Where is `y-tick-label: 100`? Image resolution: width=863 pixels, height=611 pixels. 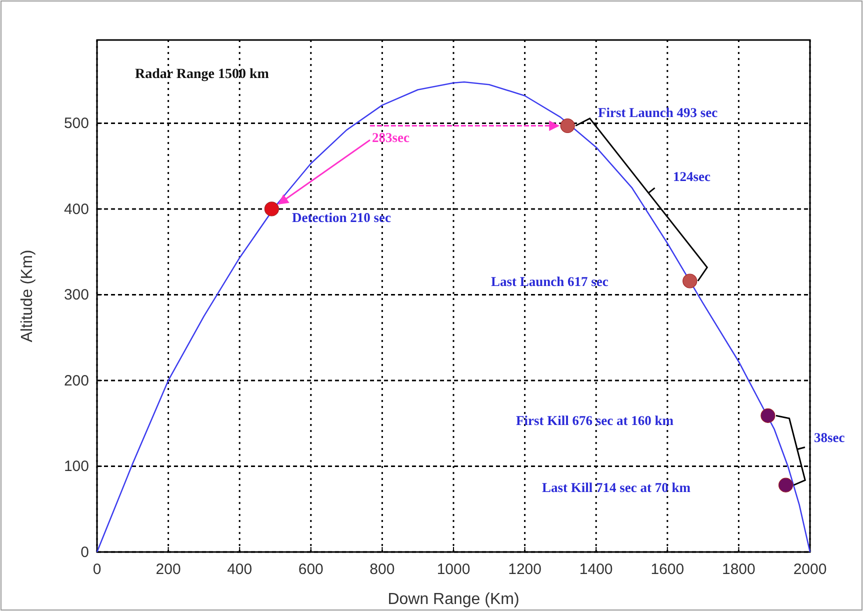 y-tick-label: 100 is located at coordinates (76, 467).